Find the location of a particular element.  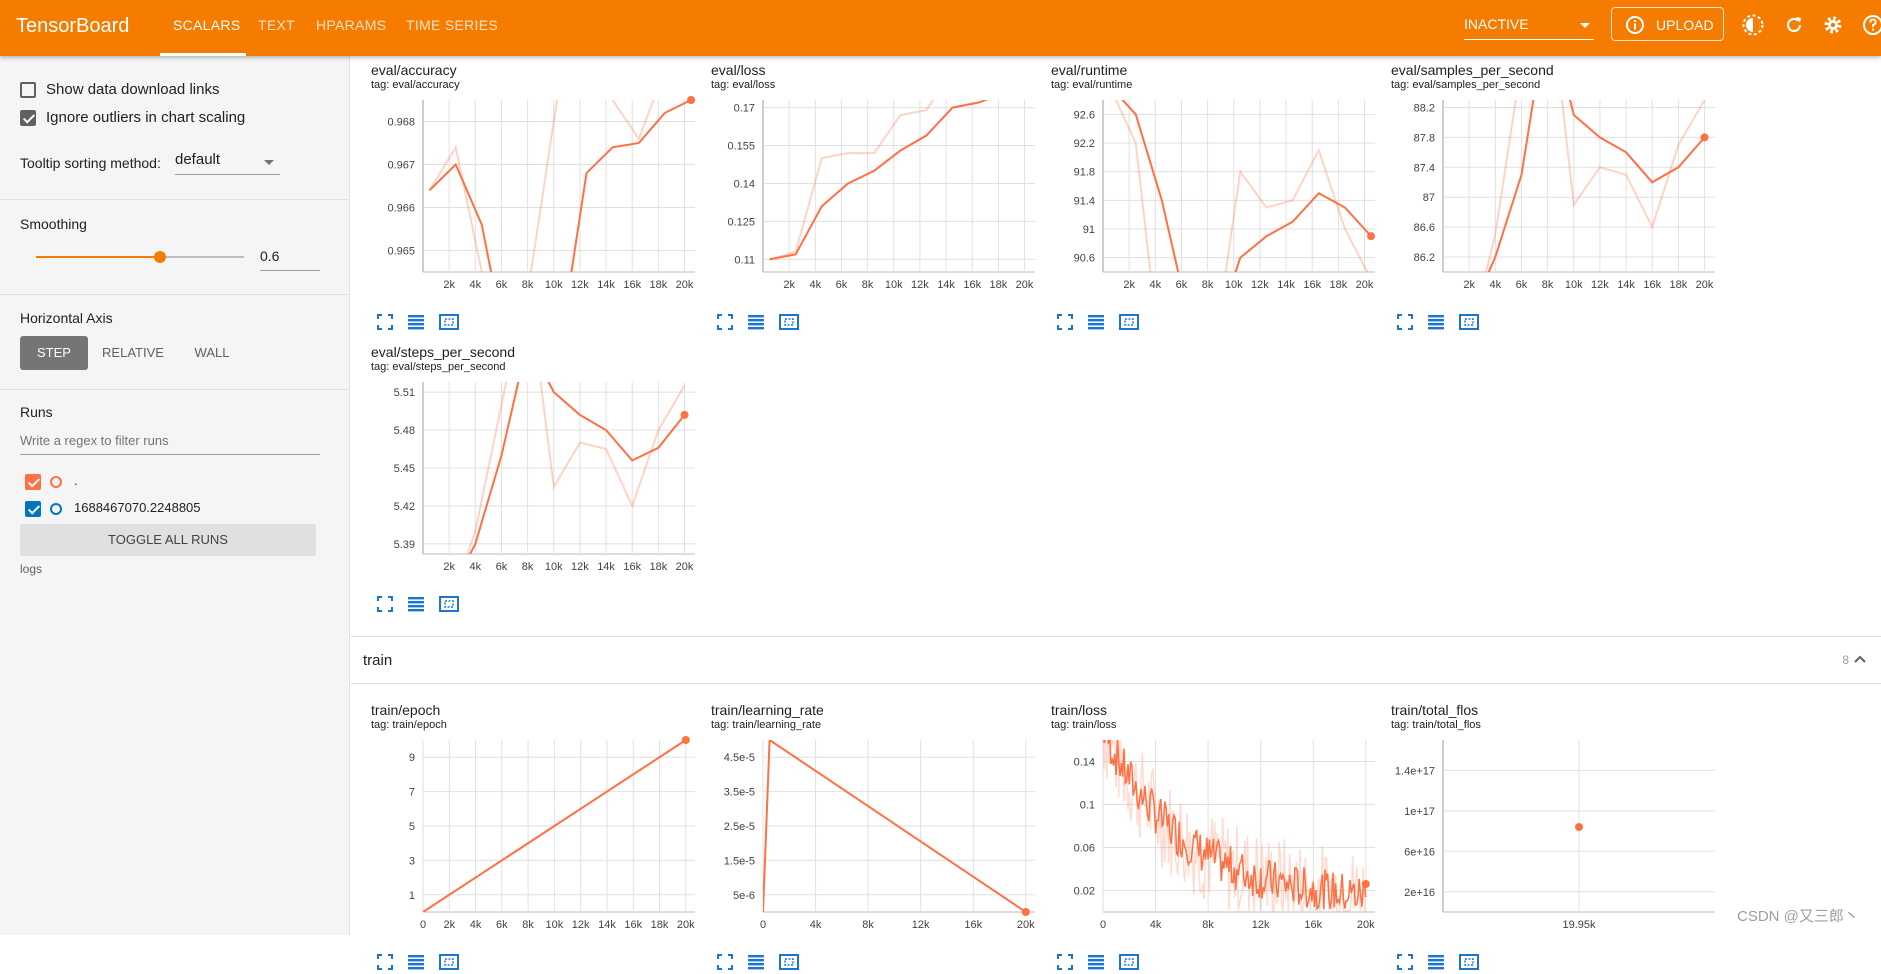

haxis-relative-button: RELATIVE is located at coordinates (133, 352).